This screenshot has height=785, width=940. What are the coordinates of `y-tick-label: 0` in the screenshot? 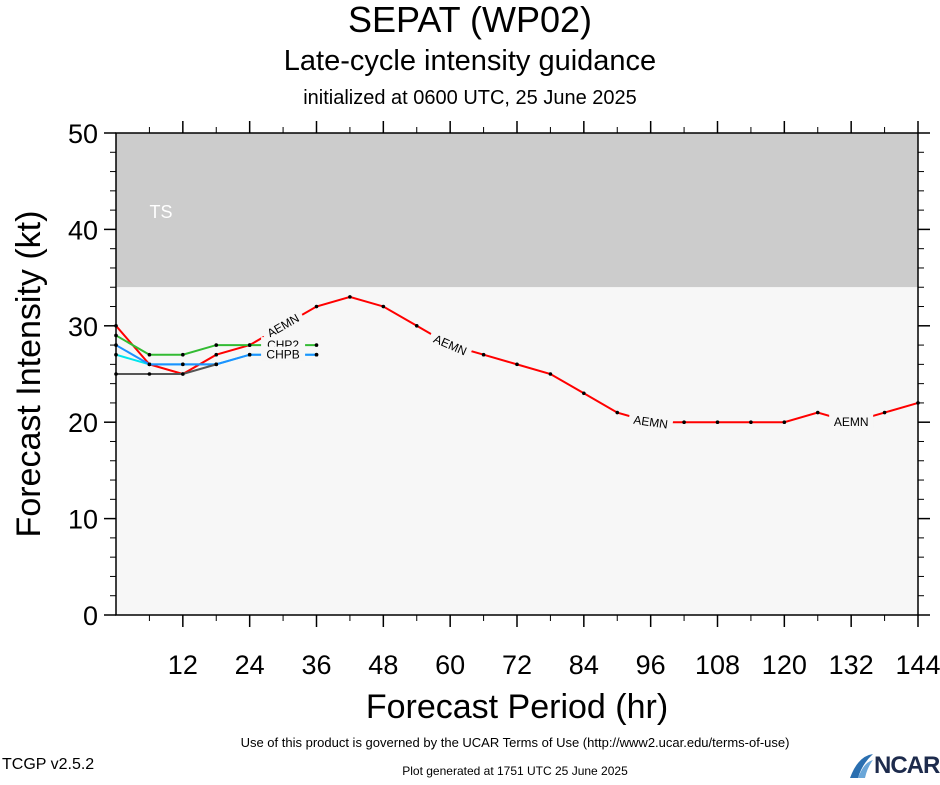 It's located at (90, 616).